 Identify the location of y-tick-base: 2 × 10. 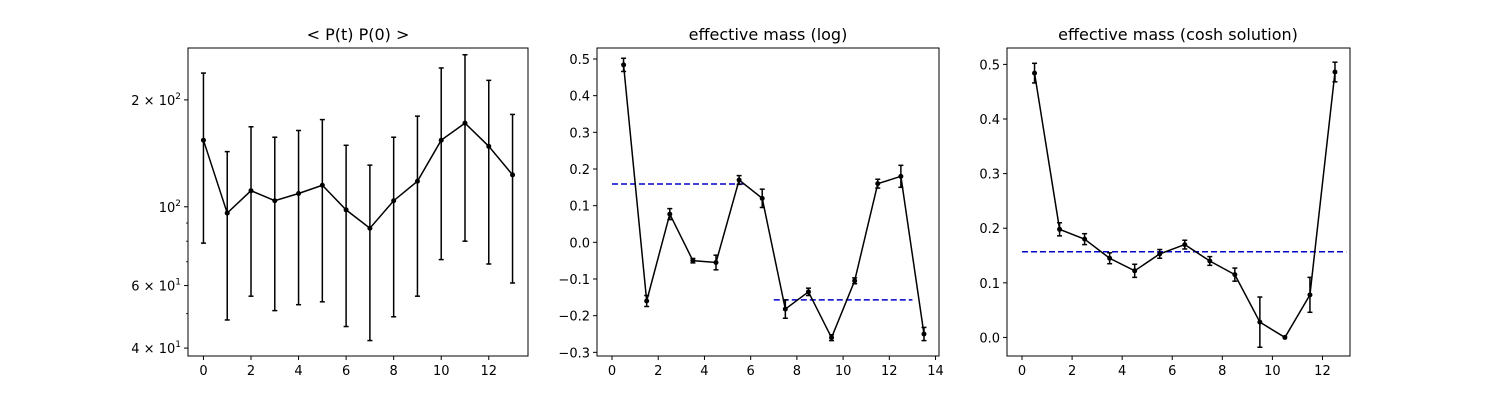
(153, 101).